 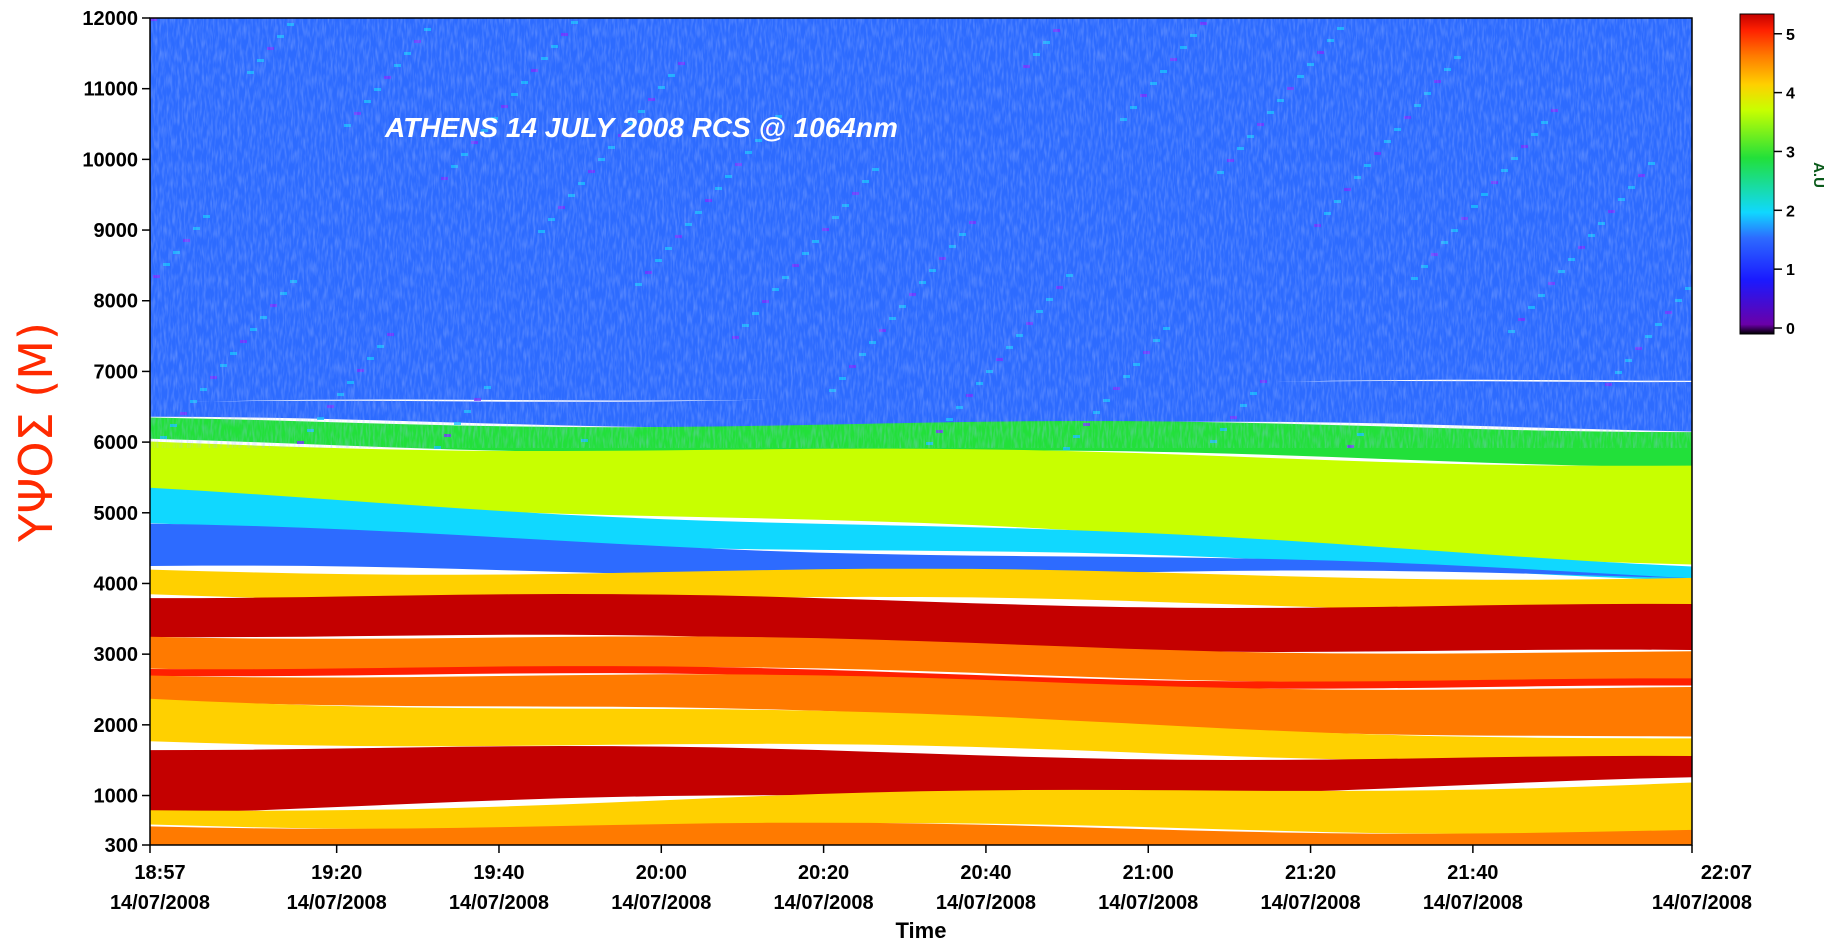 I want to click on x-axis-title: Time, so click(x=921, y=930).